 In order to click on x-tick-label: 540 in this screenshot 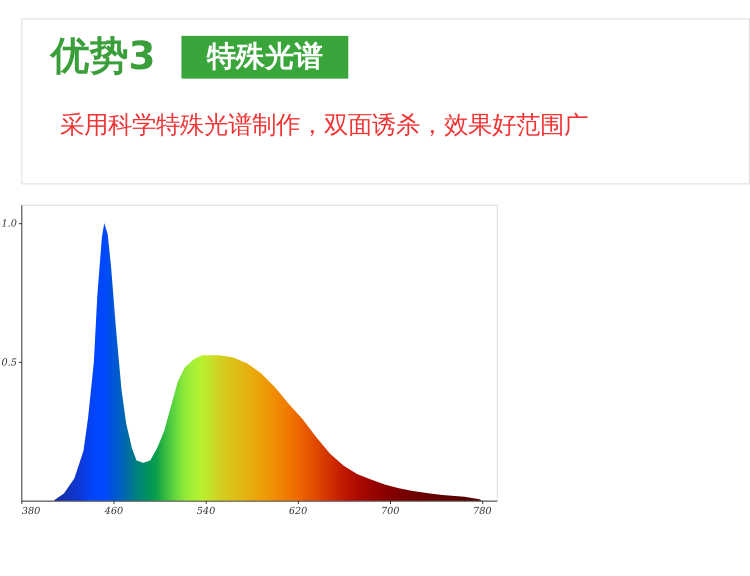, I will do `click(206, 511)`.